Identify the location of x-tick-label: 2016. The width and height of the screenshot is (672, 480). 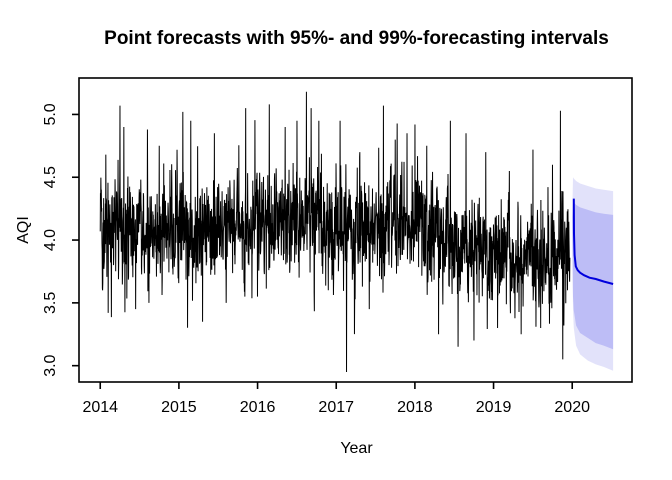
(258, 407).